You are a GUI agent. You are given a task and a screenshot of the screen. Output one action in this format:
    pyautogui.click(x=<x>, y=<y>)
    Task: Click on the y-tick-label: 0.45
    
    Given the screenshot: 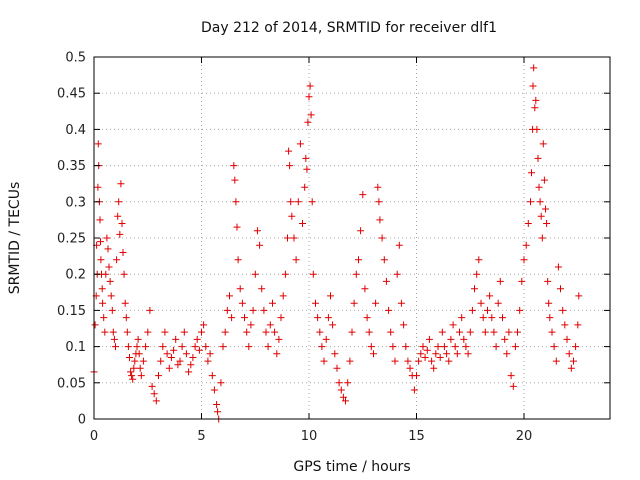 What is the action you would take?
    pyautogui.click(x=71, y=94)
    